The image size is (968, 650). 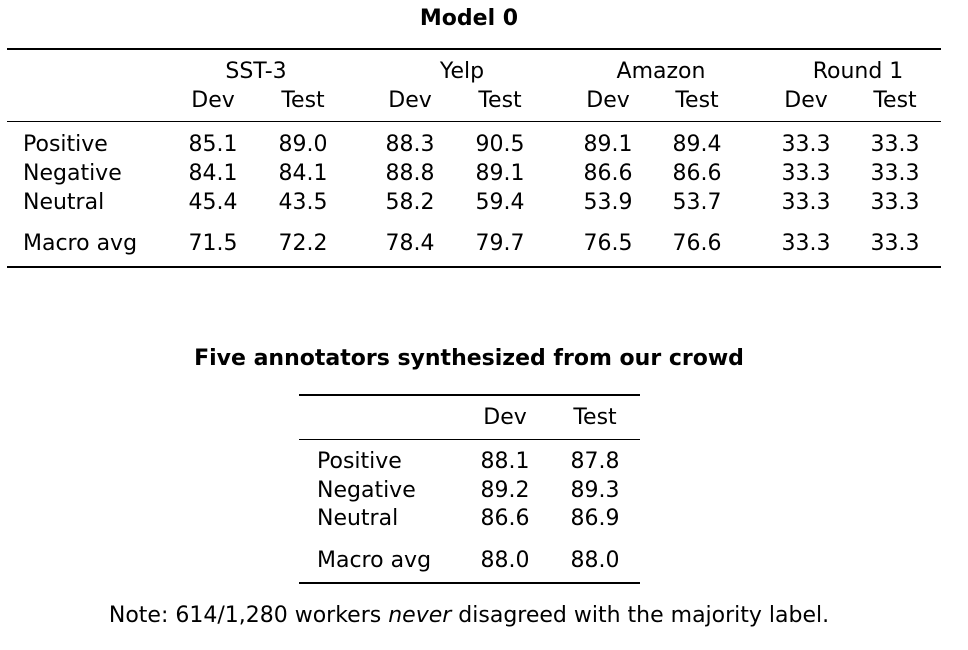 What do you see at coordinates (303, 144) in the screenshot?
I see `table-cell: 89.0` at bounding box center [303, 144].